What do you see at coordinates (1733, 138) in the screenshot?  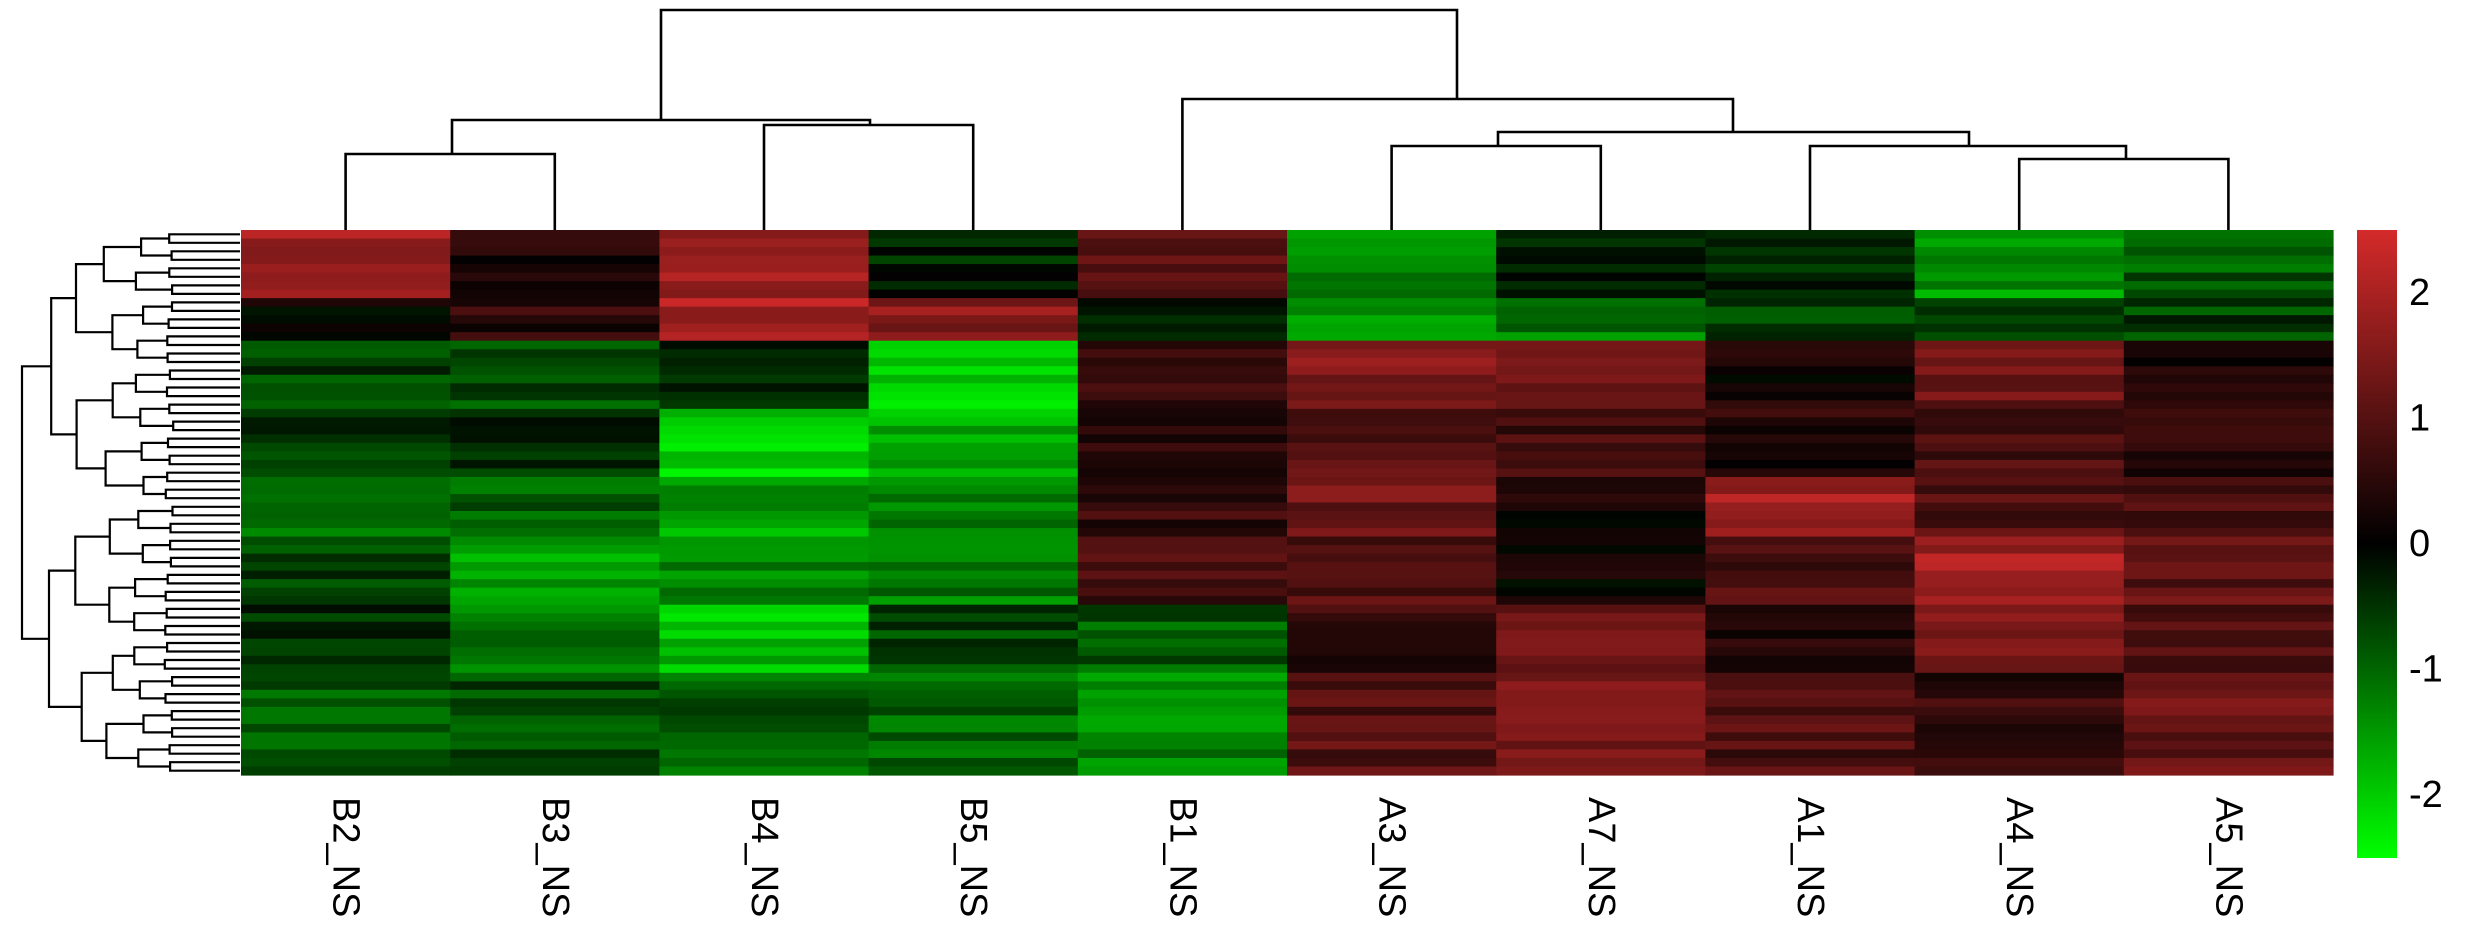 I see `column-dendrogram-link` at bounding box center [1733, 138].